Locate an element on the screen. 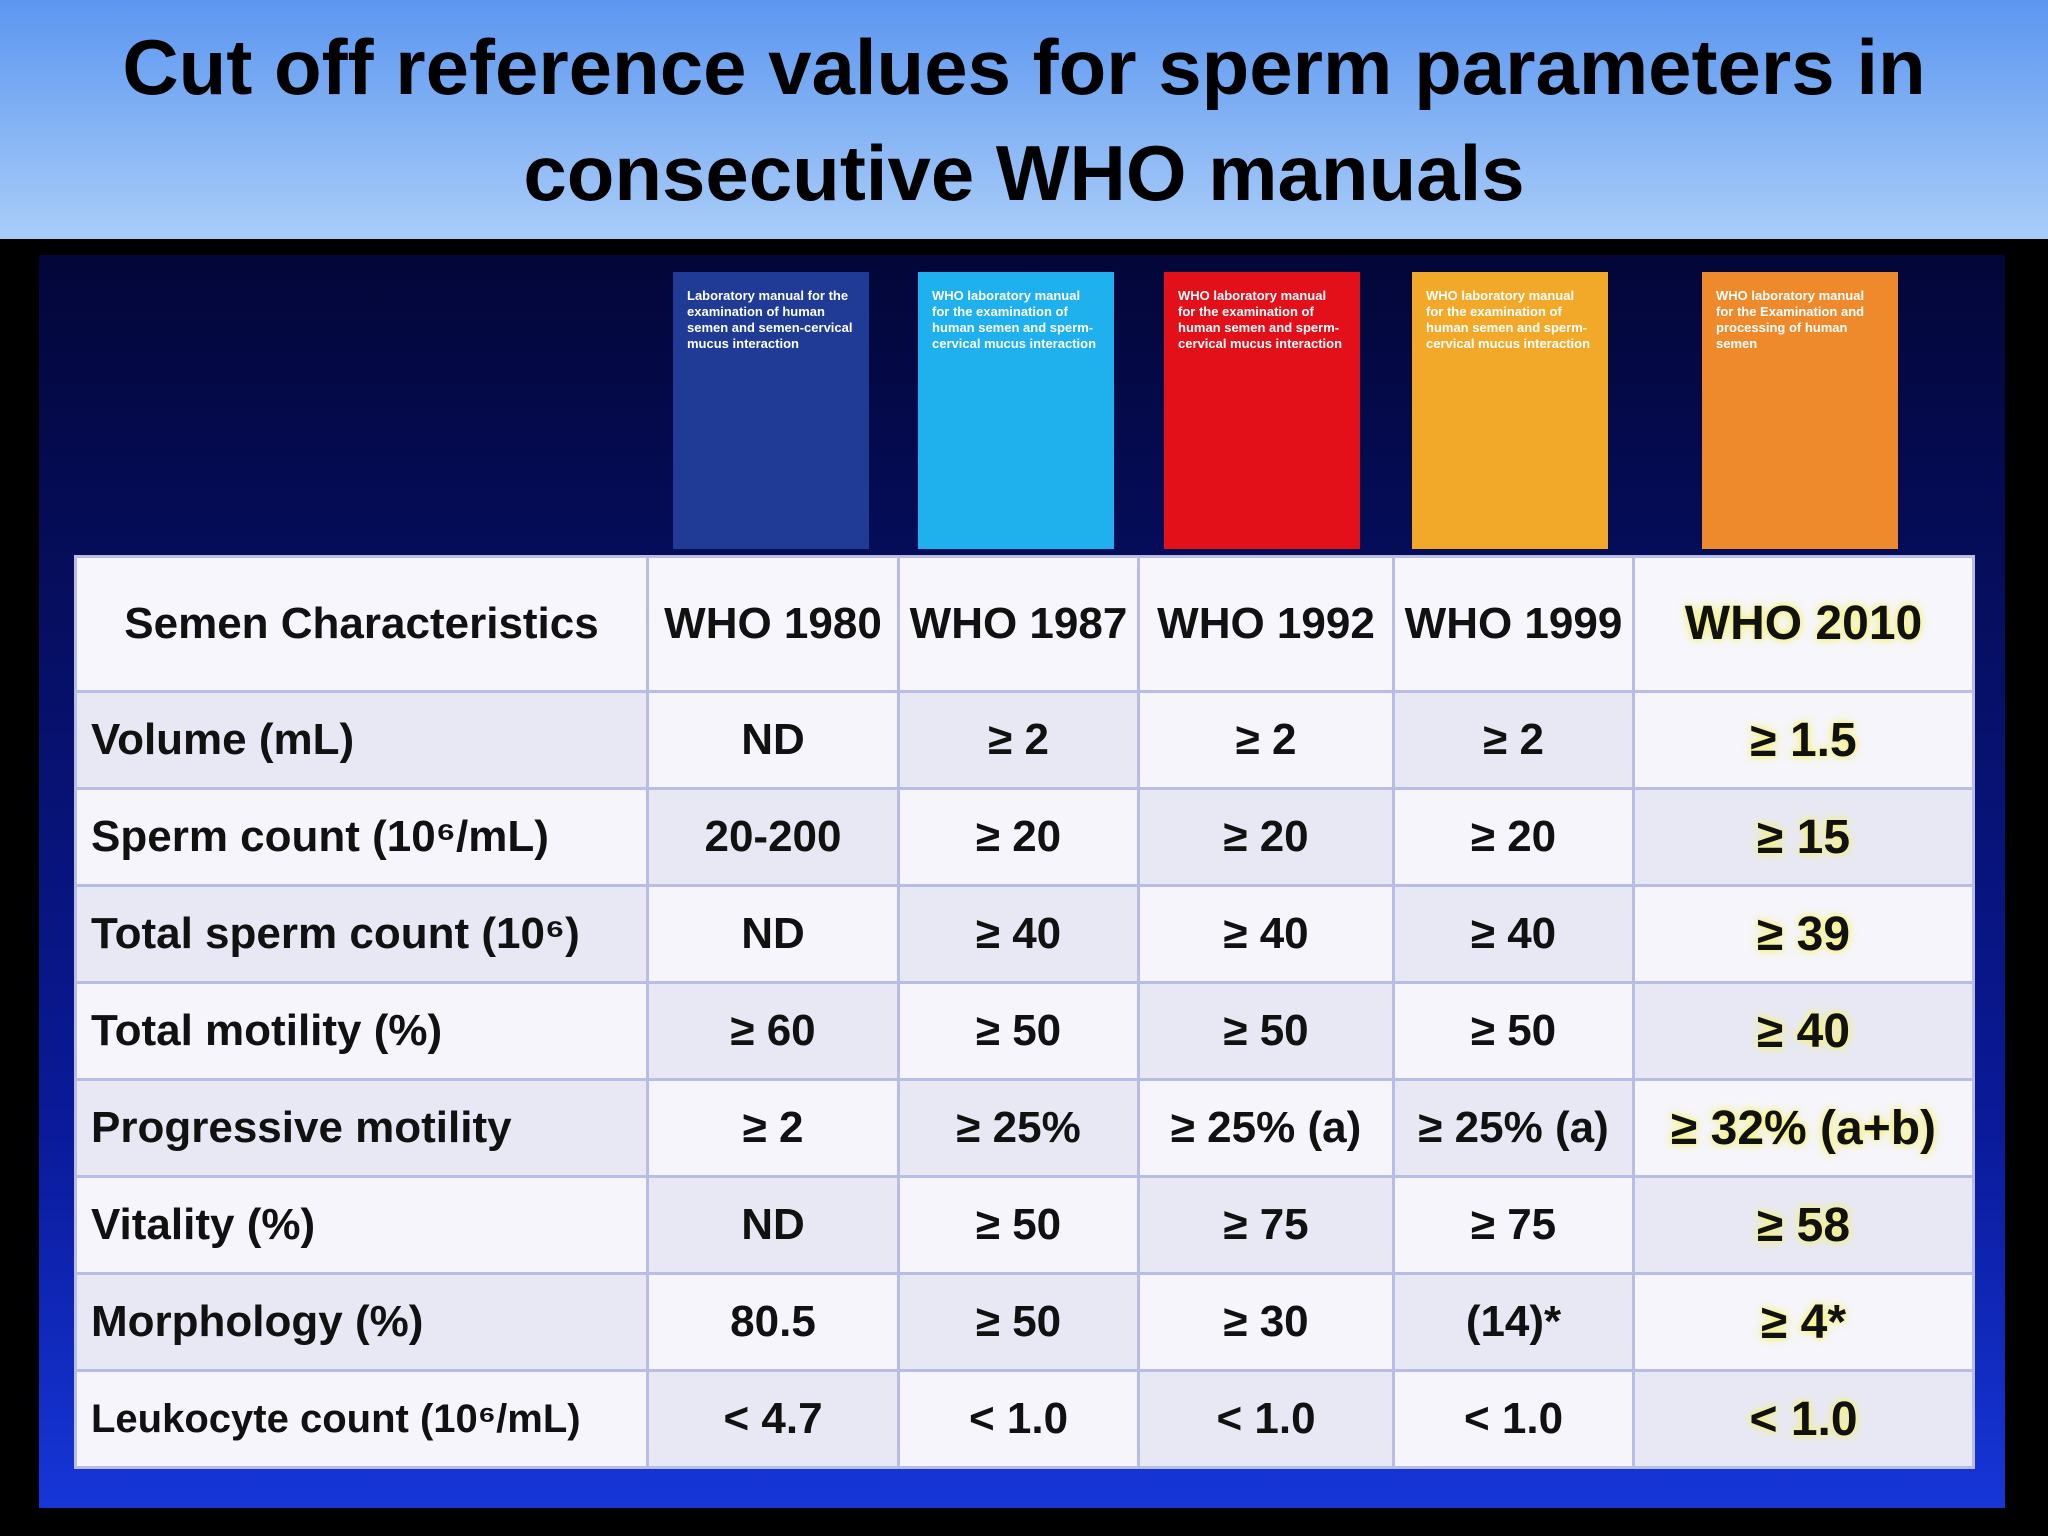  row-label: Total motility (%) is located at coordinates (361, 1031).